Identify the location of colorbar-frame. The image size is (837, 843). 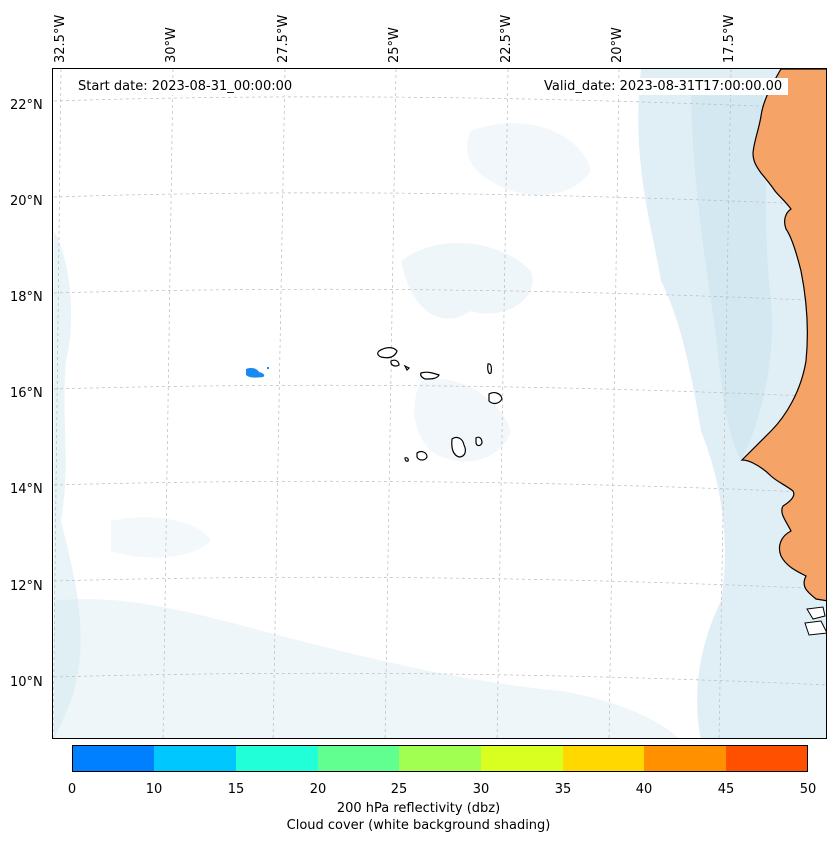
(440, 758).